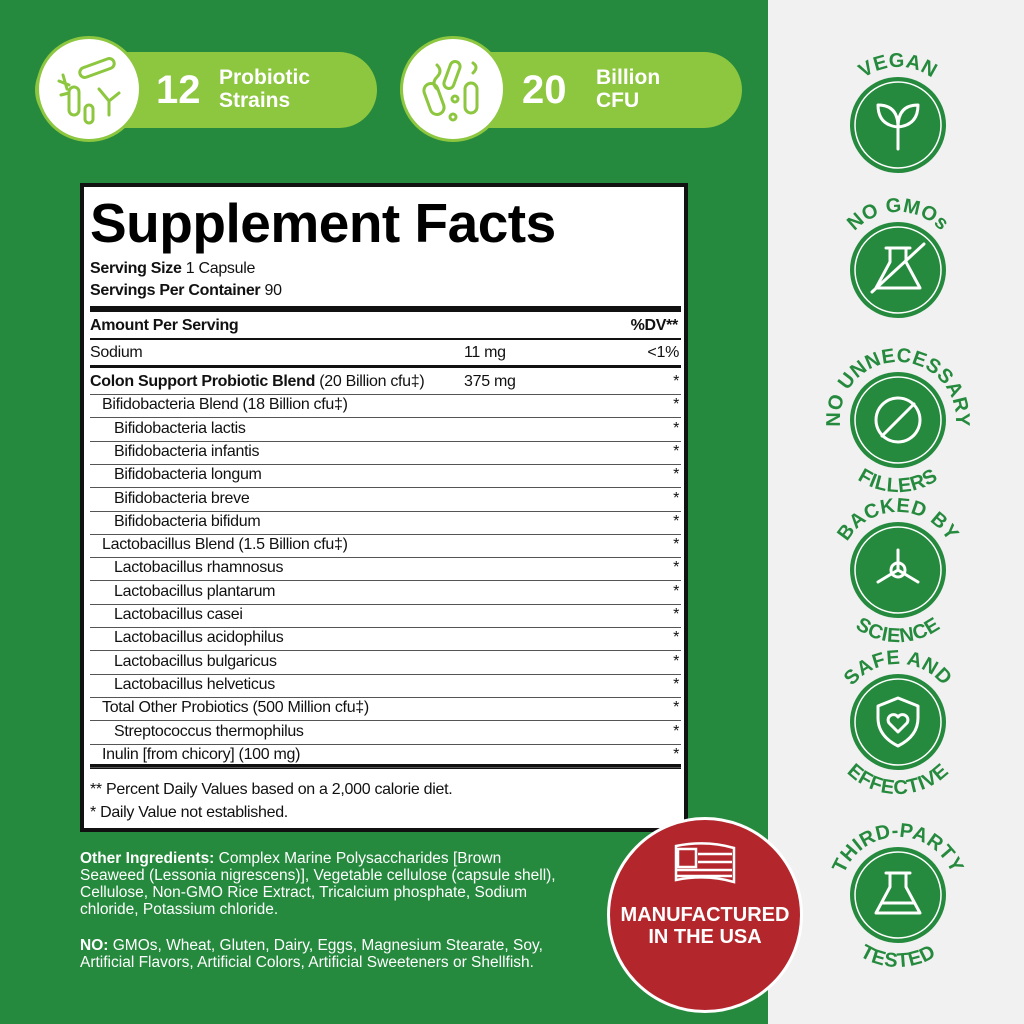 The height and width of the screenshot is (1024, 1024). I want to click on label: Other Ingredients:, so click(147, 858).